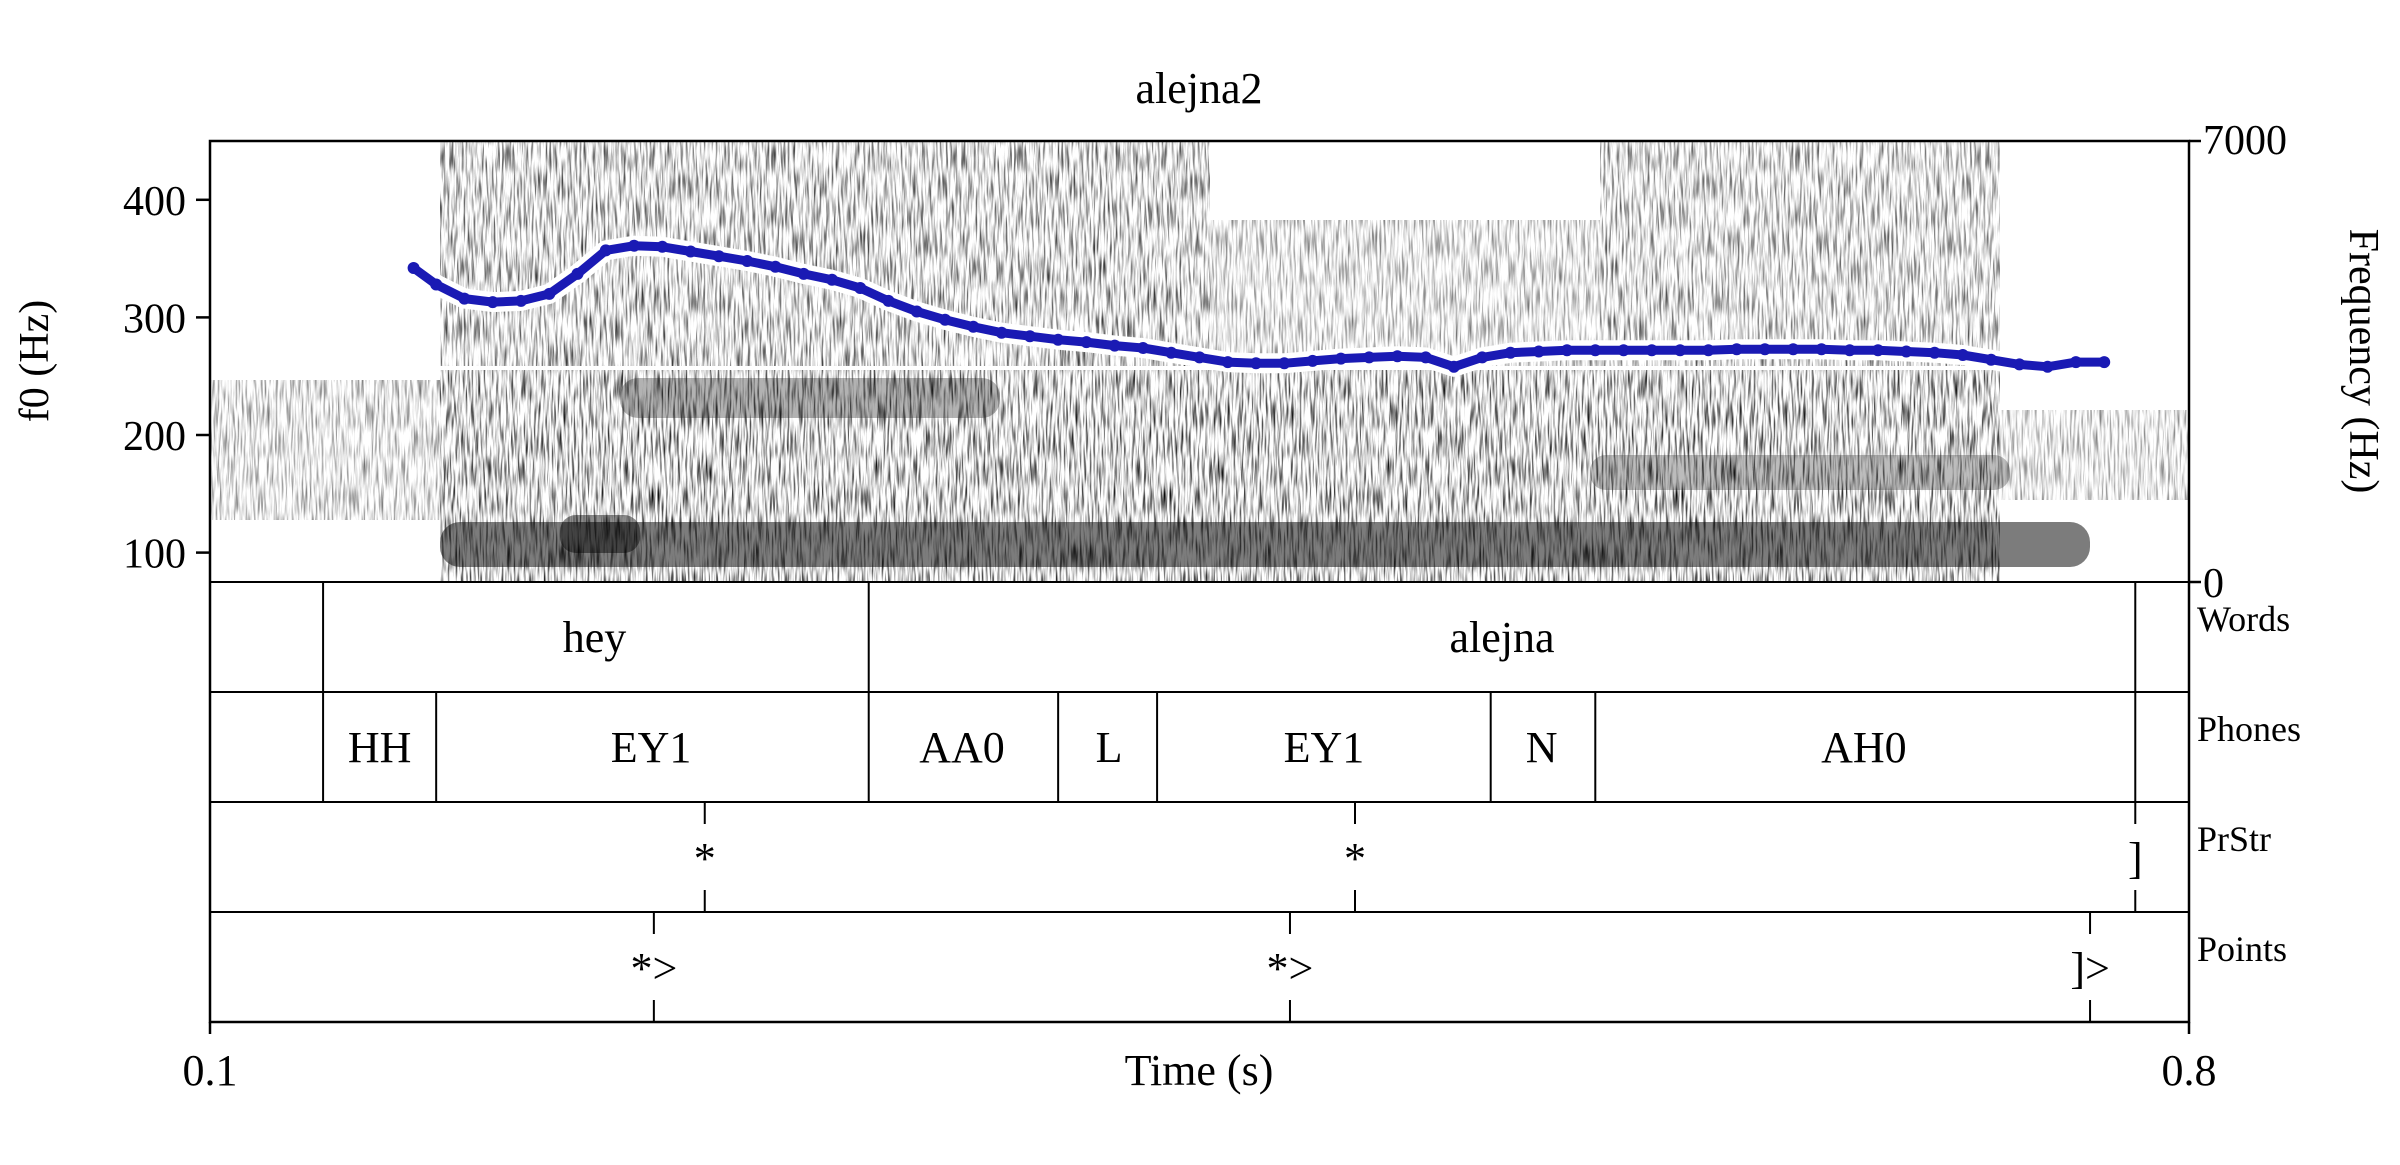  I want to click on f0-tick-label: 300, so click(154, 319).